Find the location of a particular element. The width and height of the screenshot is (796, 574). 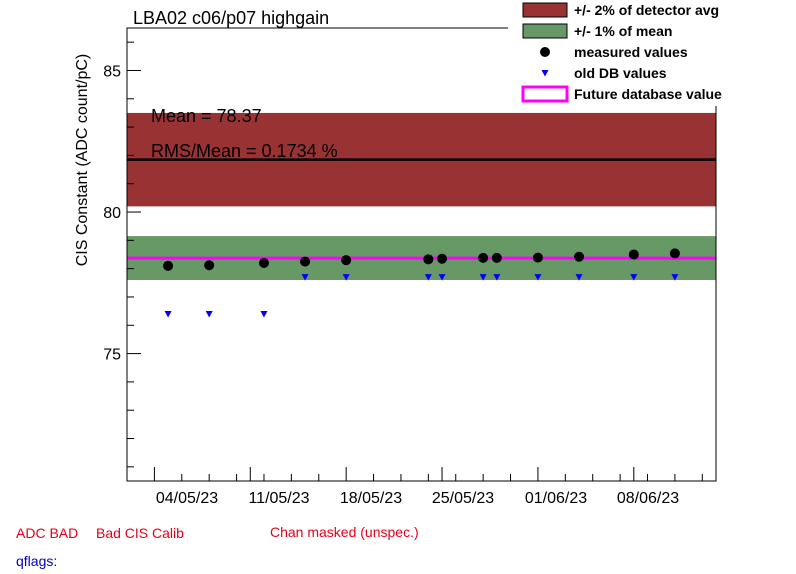

y-tick-label: 75 is located at coordinates (112, 355).